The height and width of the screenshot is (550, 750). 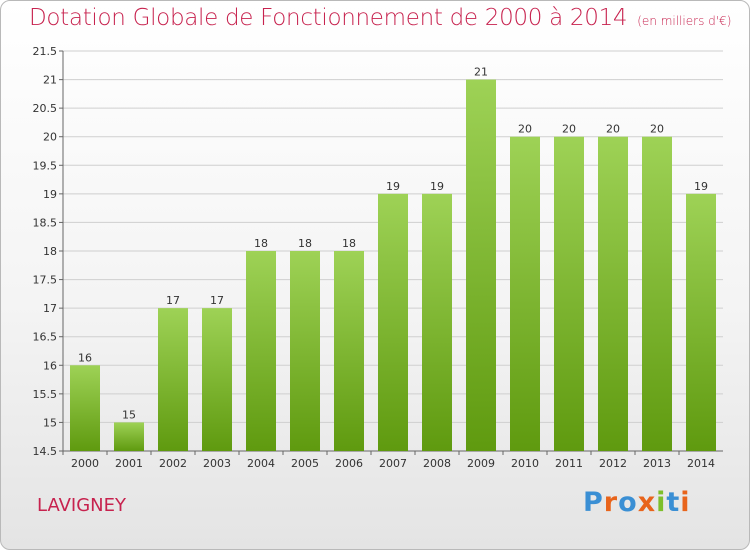 I want to click on x-tick-label: 2002, so click(x=173, y=463).